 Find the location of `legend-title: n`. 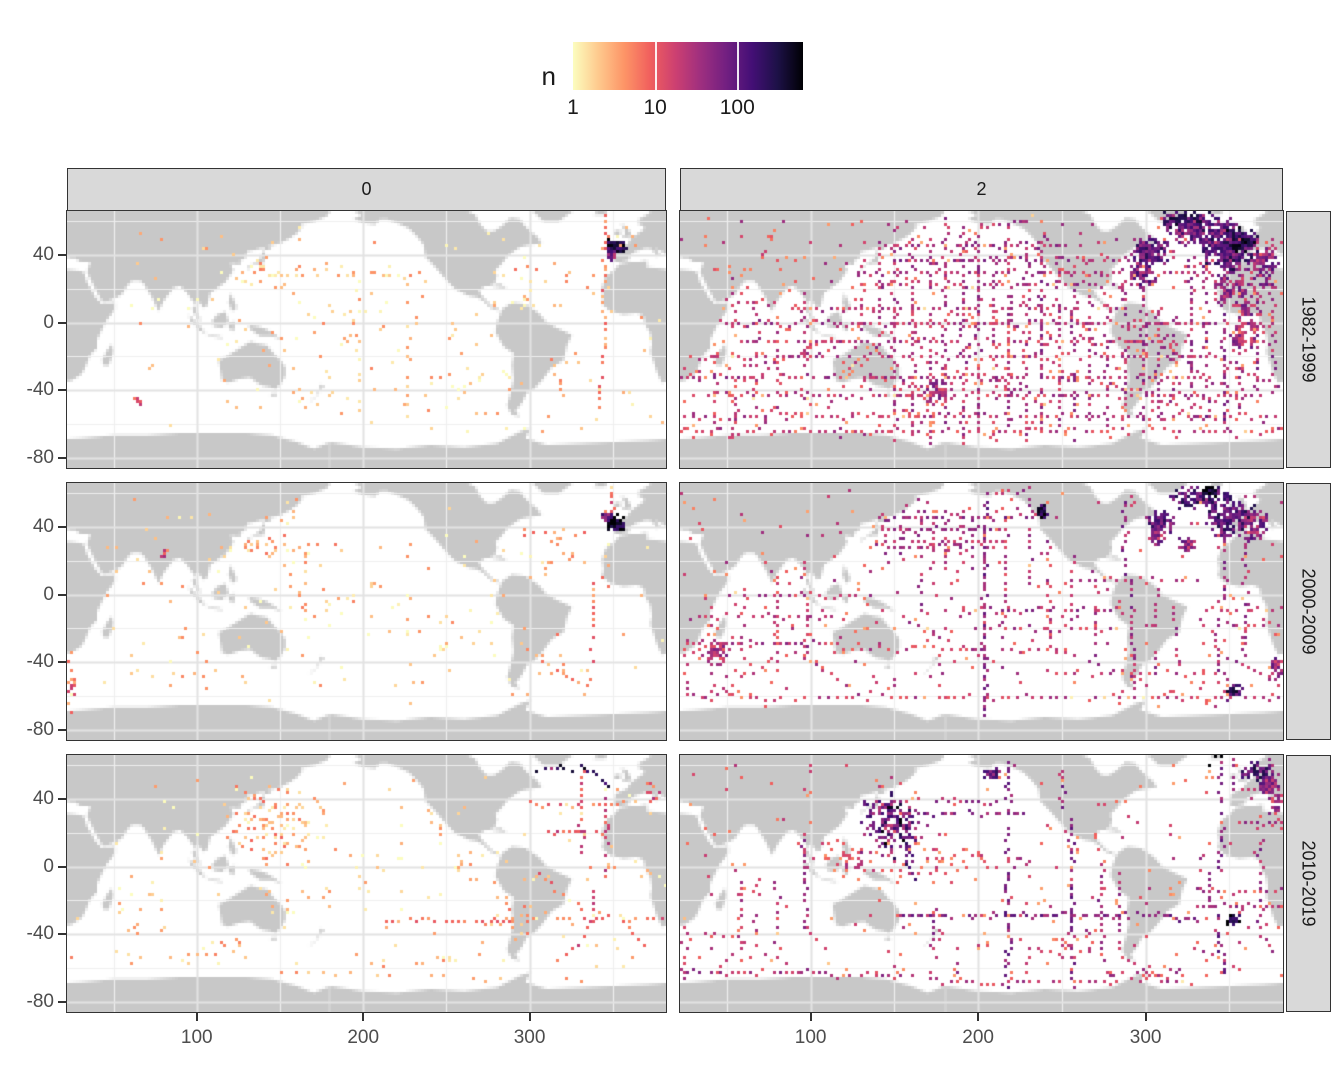

legend-title: n is located at coordinates (548, 76).